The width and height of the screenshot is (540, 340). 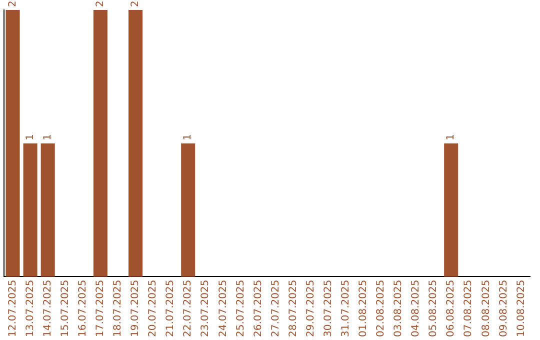 I want to click on x-tick-label: 22.07.2025, so click(x=188, y=309).